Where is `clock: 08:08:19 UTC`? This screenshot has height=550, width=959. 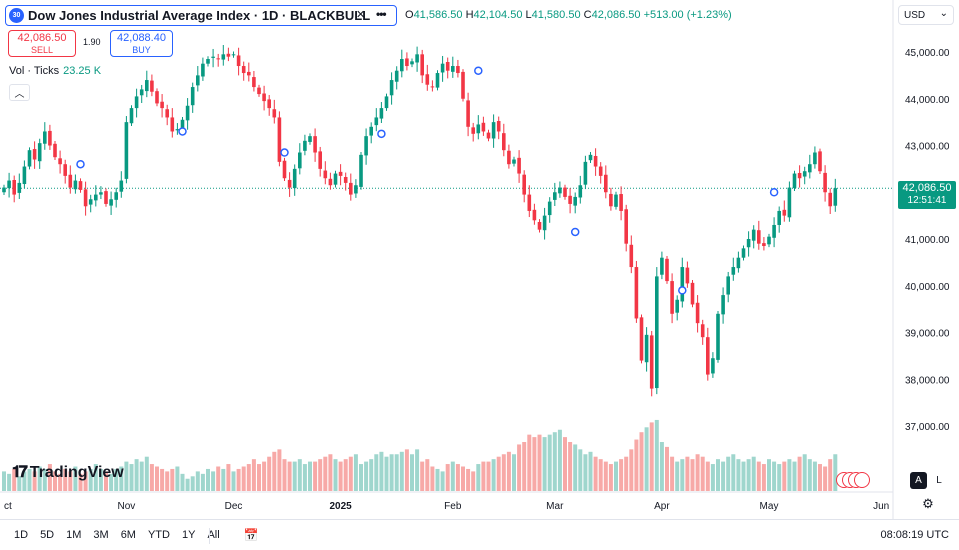
clock: 08:08:19 UTC is located at coordinates (914, 535).